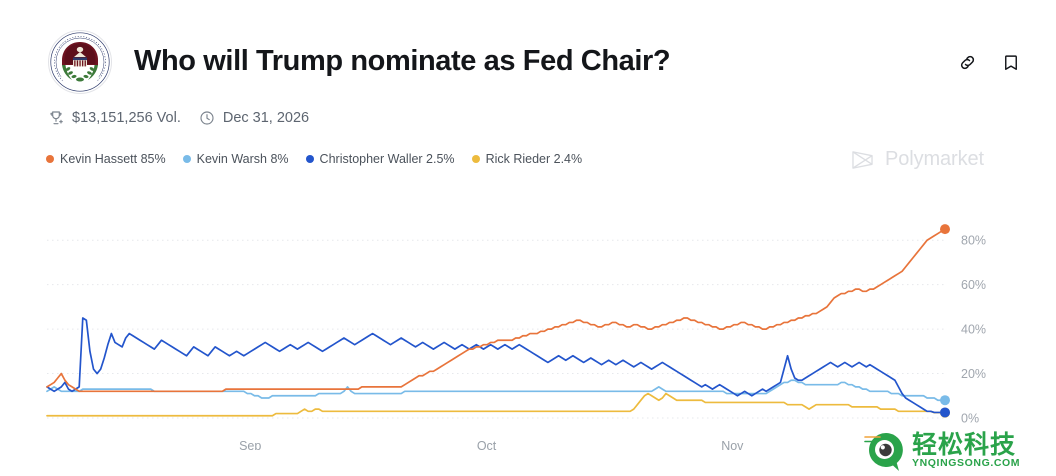  I want to click on volume-value: $13,151,256 Vol., so click(126, 118).